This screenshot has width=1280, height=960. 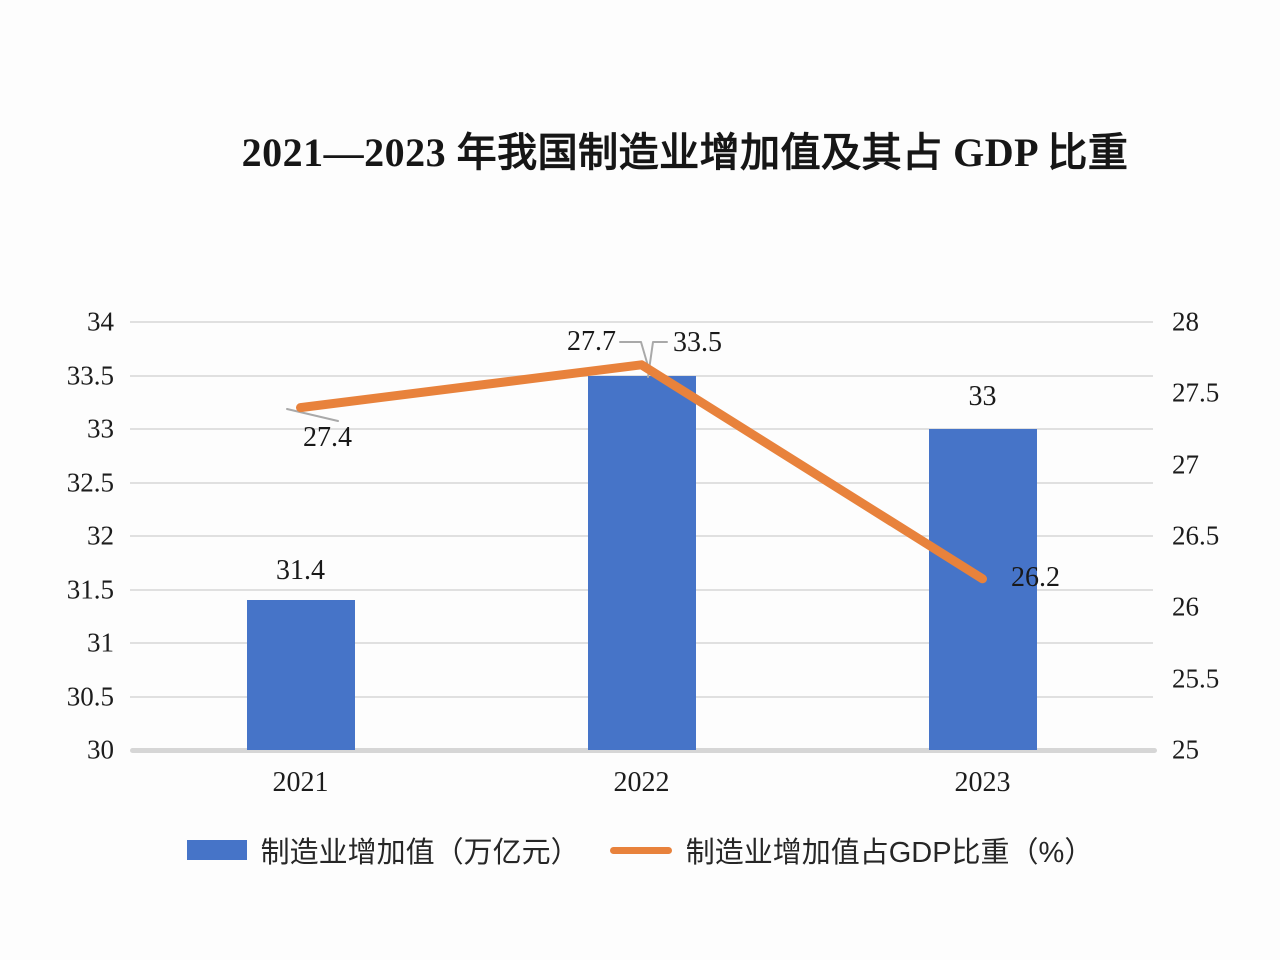 I want to click on left-axis-tick-label: 32.5, so click(x=90, y=482).